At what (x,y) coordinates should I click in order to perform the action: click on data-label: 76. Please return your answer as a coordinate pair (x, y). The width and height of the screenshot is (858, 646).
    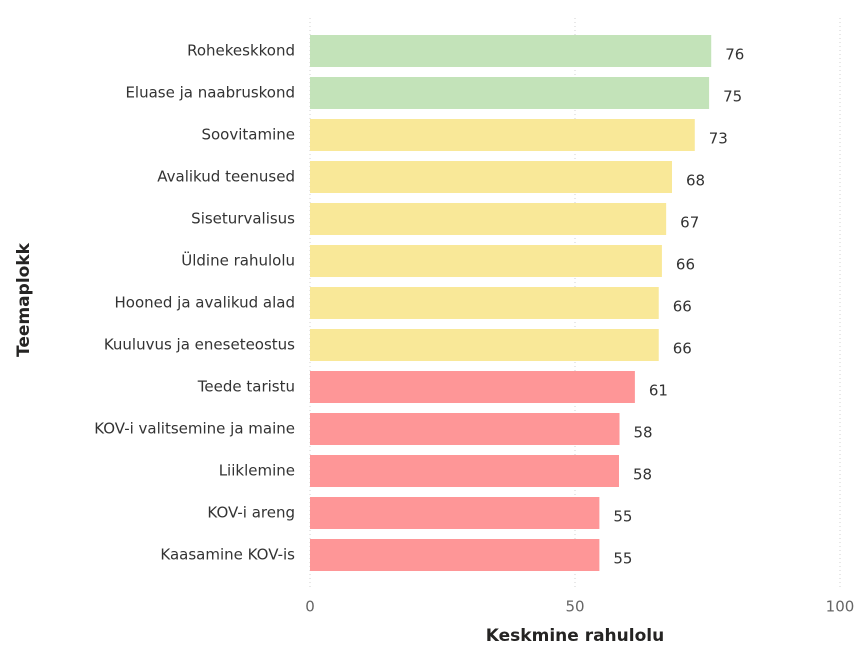
    Looking at the image, I should click on (734, 55).